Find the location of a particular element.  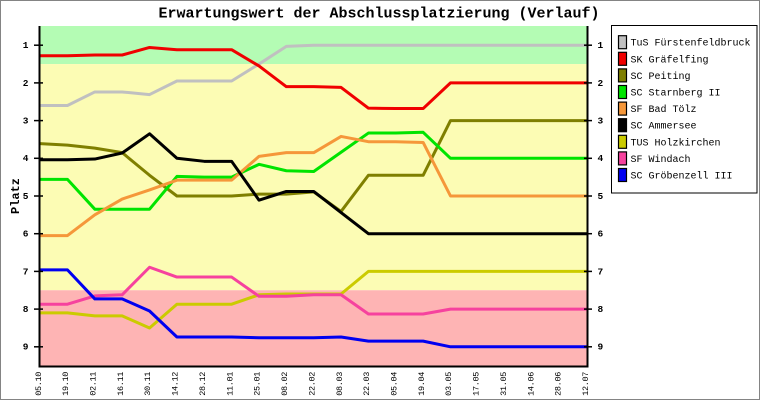

svg-text: 11.01 is located at coordinates (230, 384).